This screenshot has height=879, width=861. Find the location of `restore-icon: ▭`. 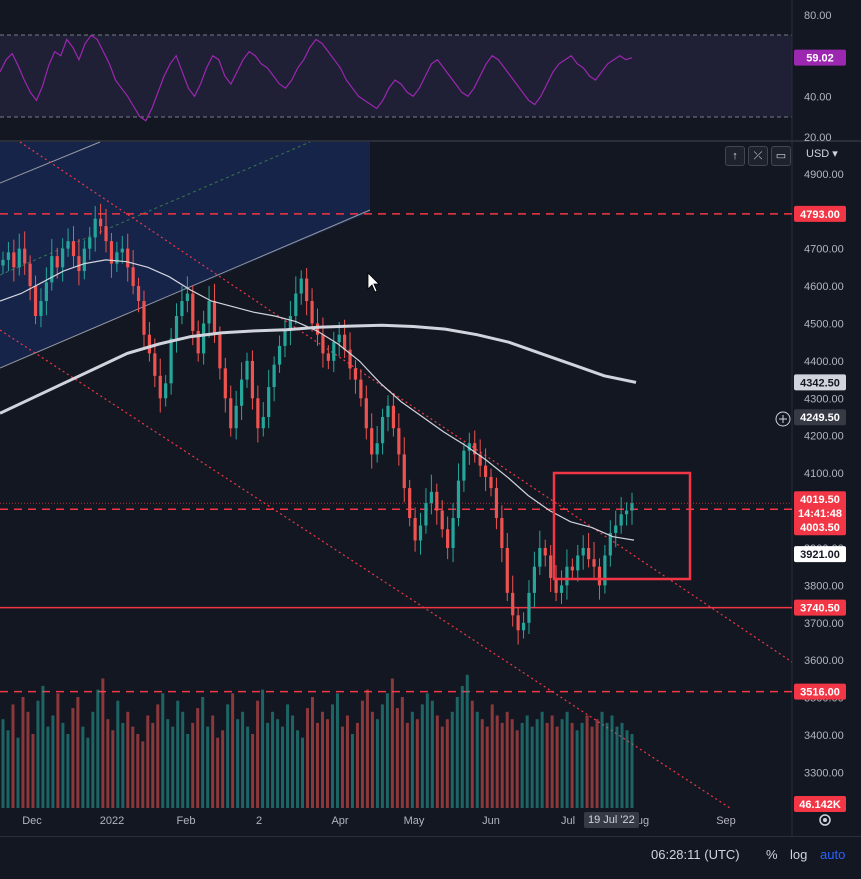

restore-icon: ▭ is located at coordinates (781, 156).